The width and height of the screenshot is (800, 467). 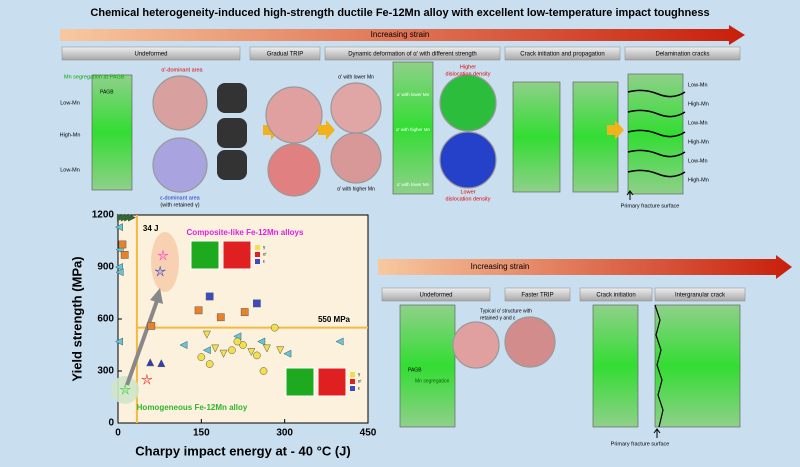 What do you see at coordinates (264, 247) in the screenshot?
I see `label: γ` at bounding box center [264, 247].